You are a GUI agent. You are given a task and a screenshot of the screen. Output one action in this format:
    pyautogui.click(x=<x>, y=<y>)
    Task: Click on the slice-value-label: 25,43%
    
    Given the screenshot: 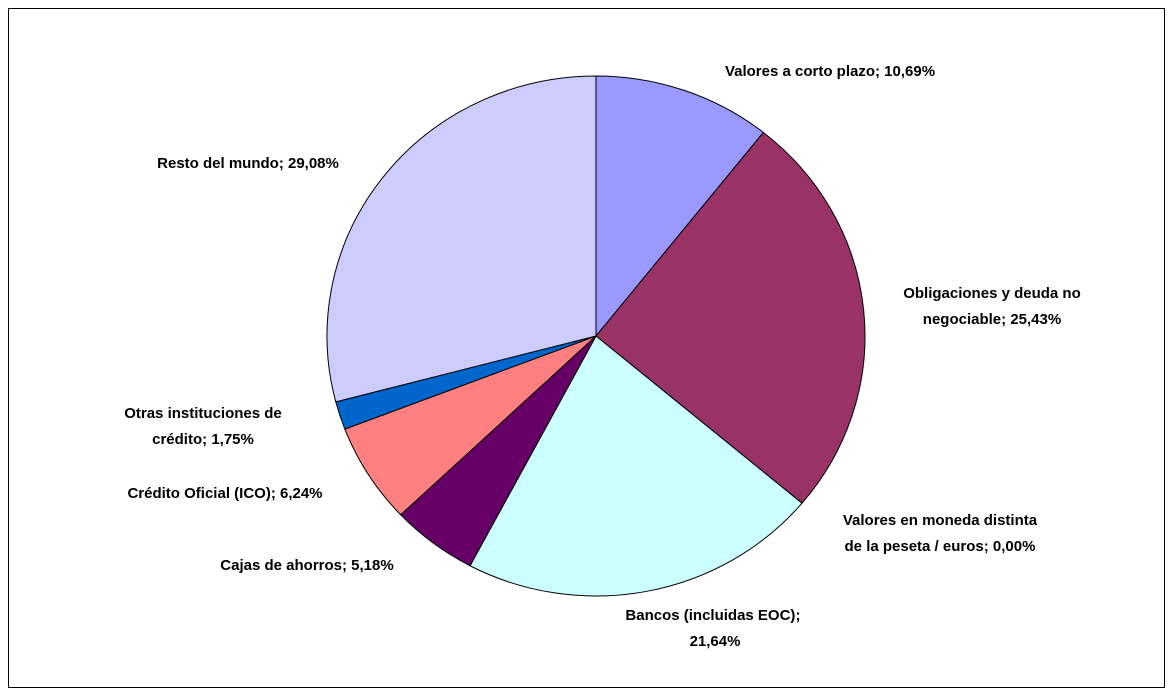 What is the action you would take?
    pyautogui.click(x=1035, y=319)
    